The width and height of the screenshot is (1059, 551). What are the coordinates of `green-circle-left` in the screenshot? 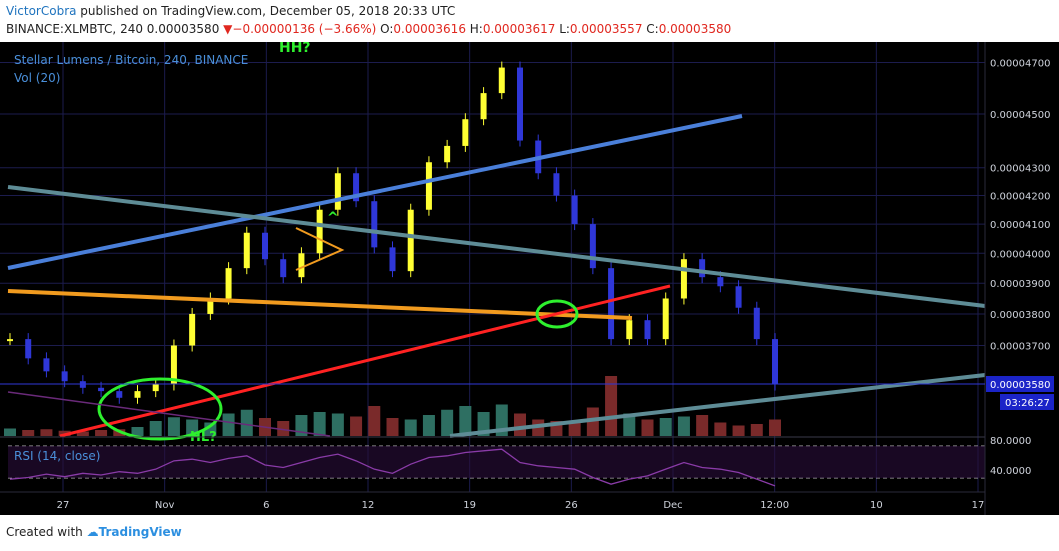 It's located at (160, 409).